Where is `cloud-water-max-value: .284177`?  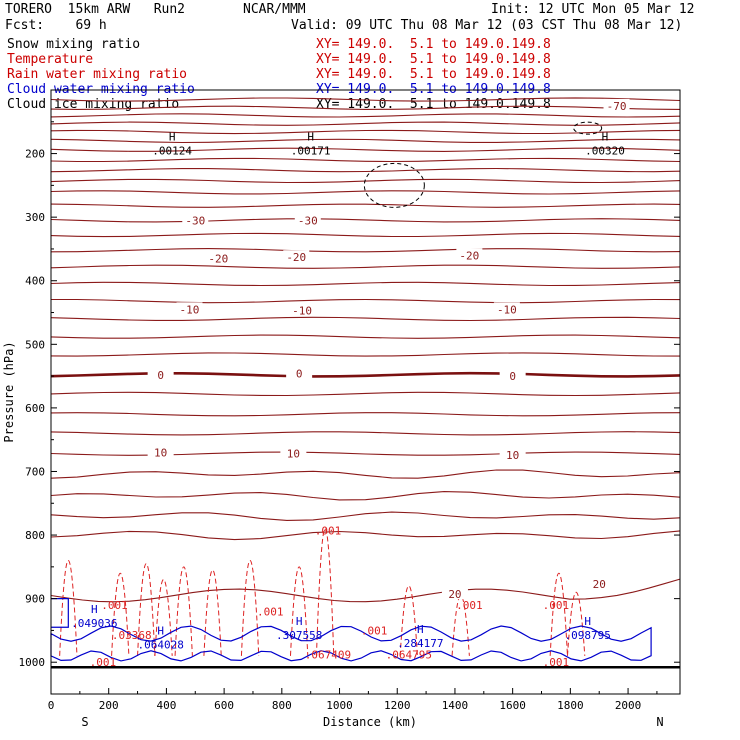 cloud-water-max-value: .284177 is located at coordinates (420, 643).